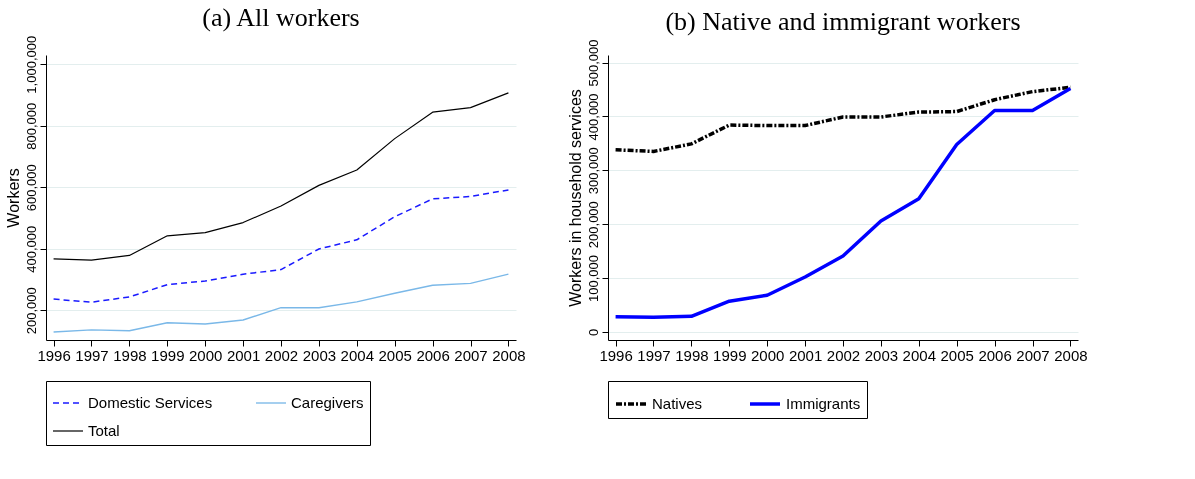  Describe the element at coordinates (593, 63) in the screenshot. I see `y-tick-label: 500,000` at that location.